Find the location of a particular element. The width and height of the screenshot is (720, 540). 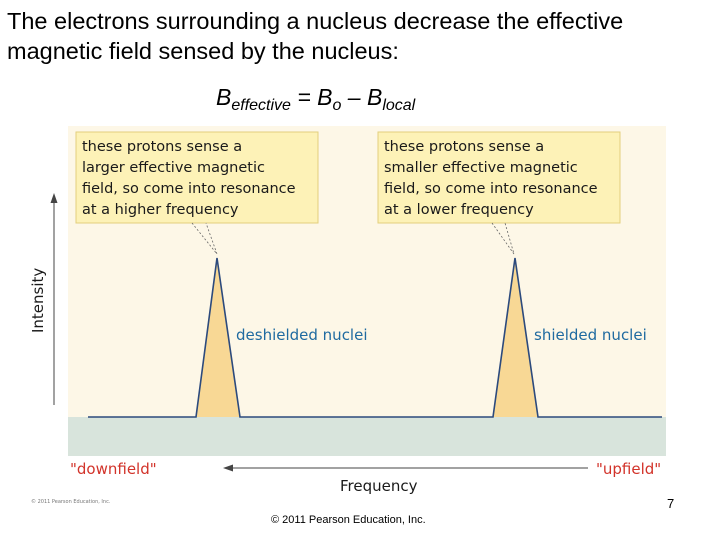

equation-b-effective: B is located at coordinates (224, 97).